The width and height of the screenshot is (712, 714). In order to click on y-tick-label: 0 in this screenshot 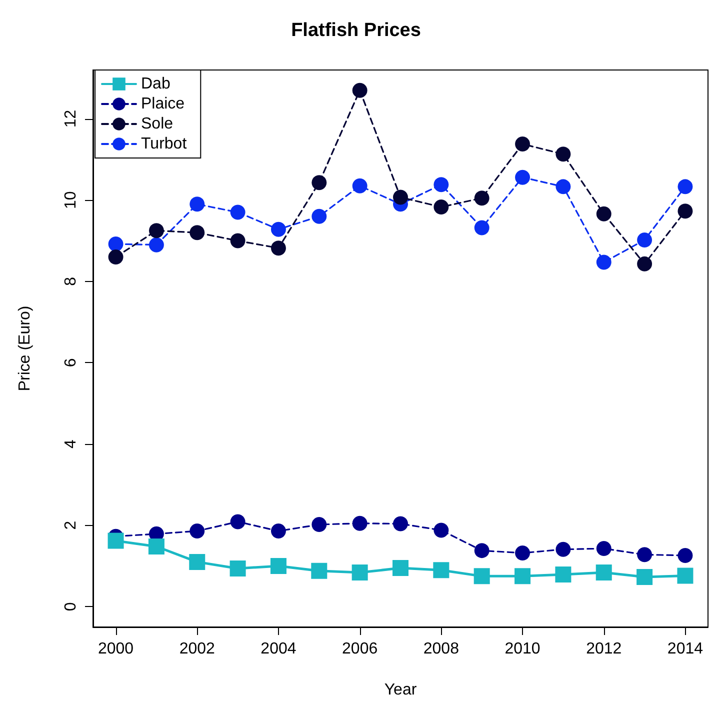, I will do `click(71, 607)`.